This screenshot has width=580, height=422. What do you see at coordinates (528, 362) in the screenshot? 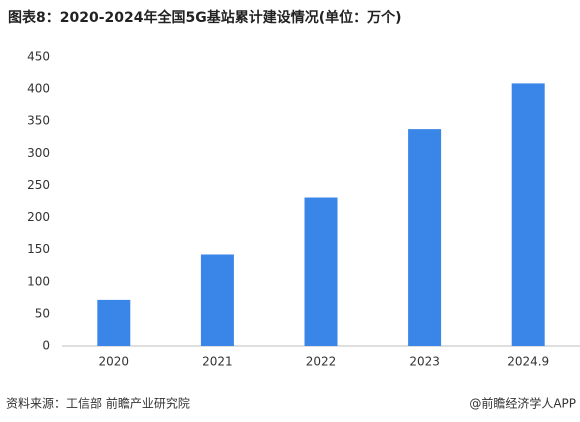
I see `x-tick-label: 2024.9` at bounding box center [528, 362].